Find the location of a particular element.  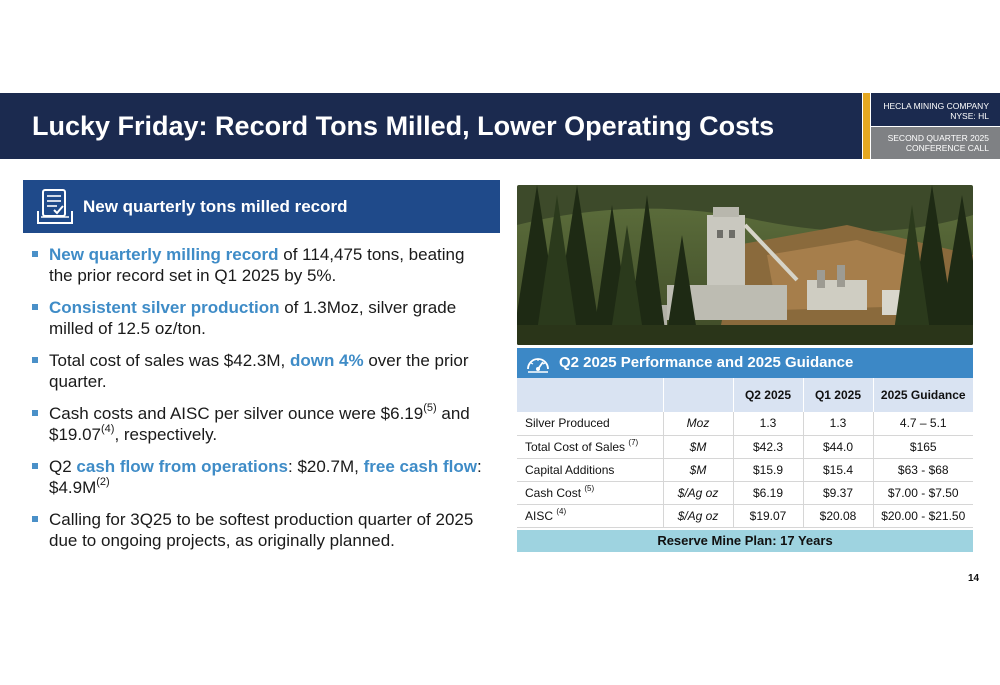

table-banner: Q2 2025 Performance and 2025 Guidance is located at coordinates (745, 363).